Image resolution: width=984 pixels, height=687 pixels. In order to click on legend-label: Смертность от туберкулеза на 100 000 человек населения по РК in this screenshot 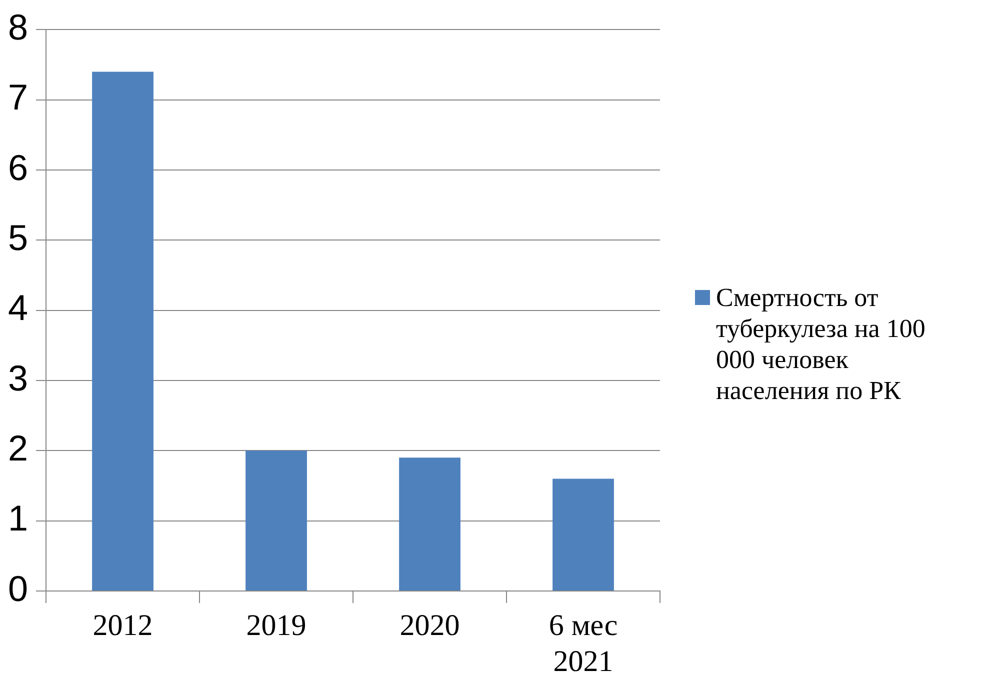, I will do `click(821, 344)`.